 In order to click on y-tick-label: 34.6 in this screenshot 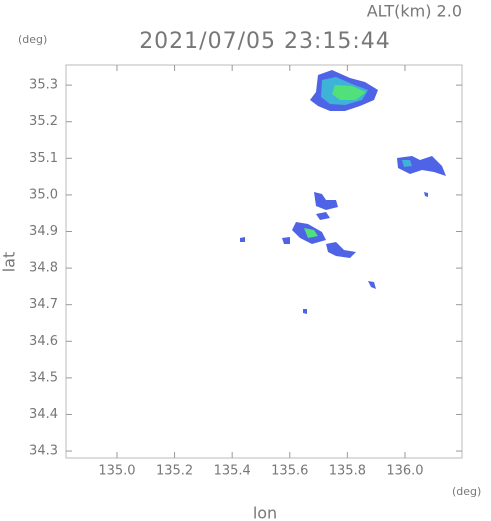, I will do `click(43, 341)`.